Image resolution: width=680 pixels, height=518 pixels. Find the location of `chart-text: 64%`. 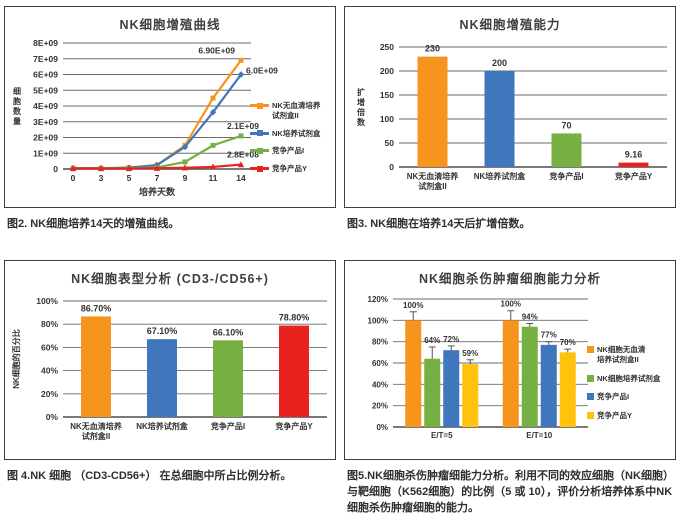

chart-text: 64% is located at coordinates (432, 340).